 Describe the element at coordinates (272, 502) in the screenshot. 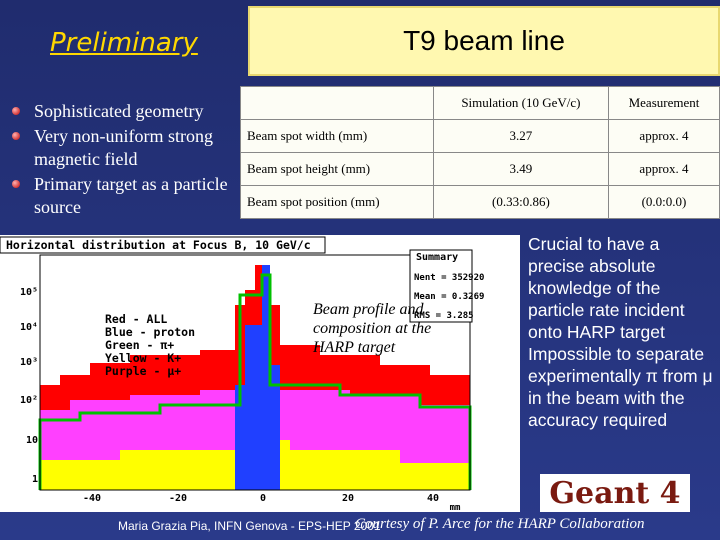

I see `x-axis-labels: -40 -20 0 20 40 mm` at that location.